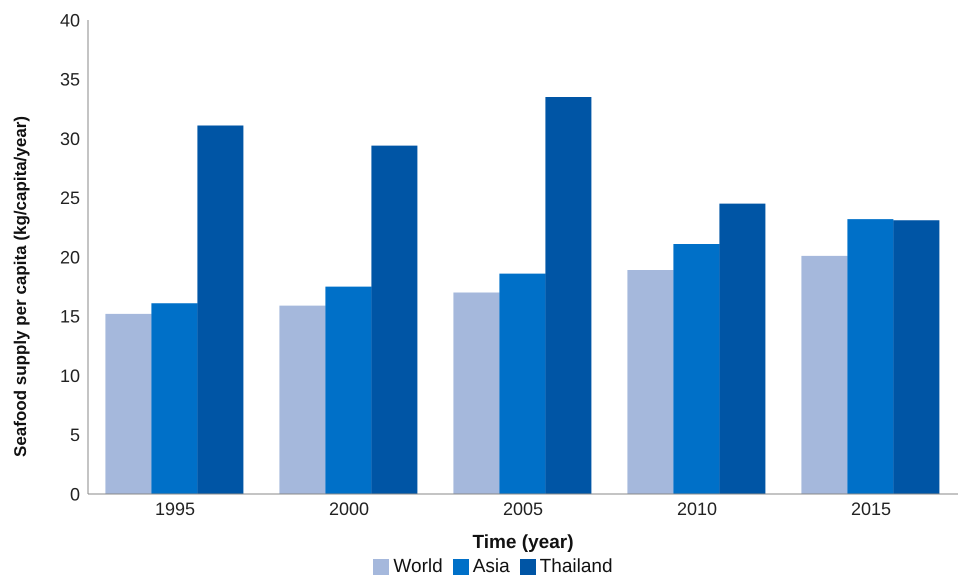 Image resolution: width=974 pixels, height=585 pixels. What do you see at coordinates (418, 566) in the screenshot?
I see `legend-label: World` at bounding box center [418, 566].